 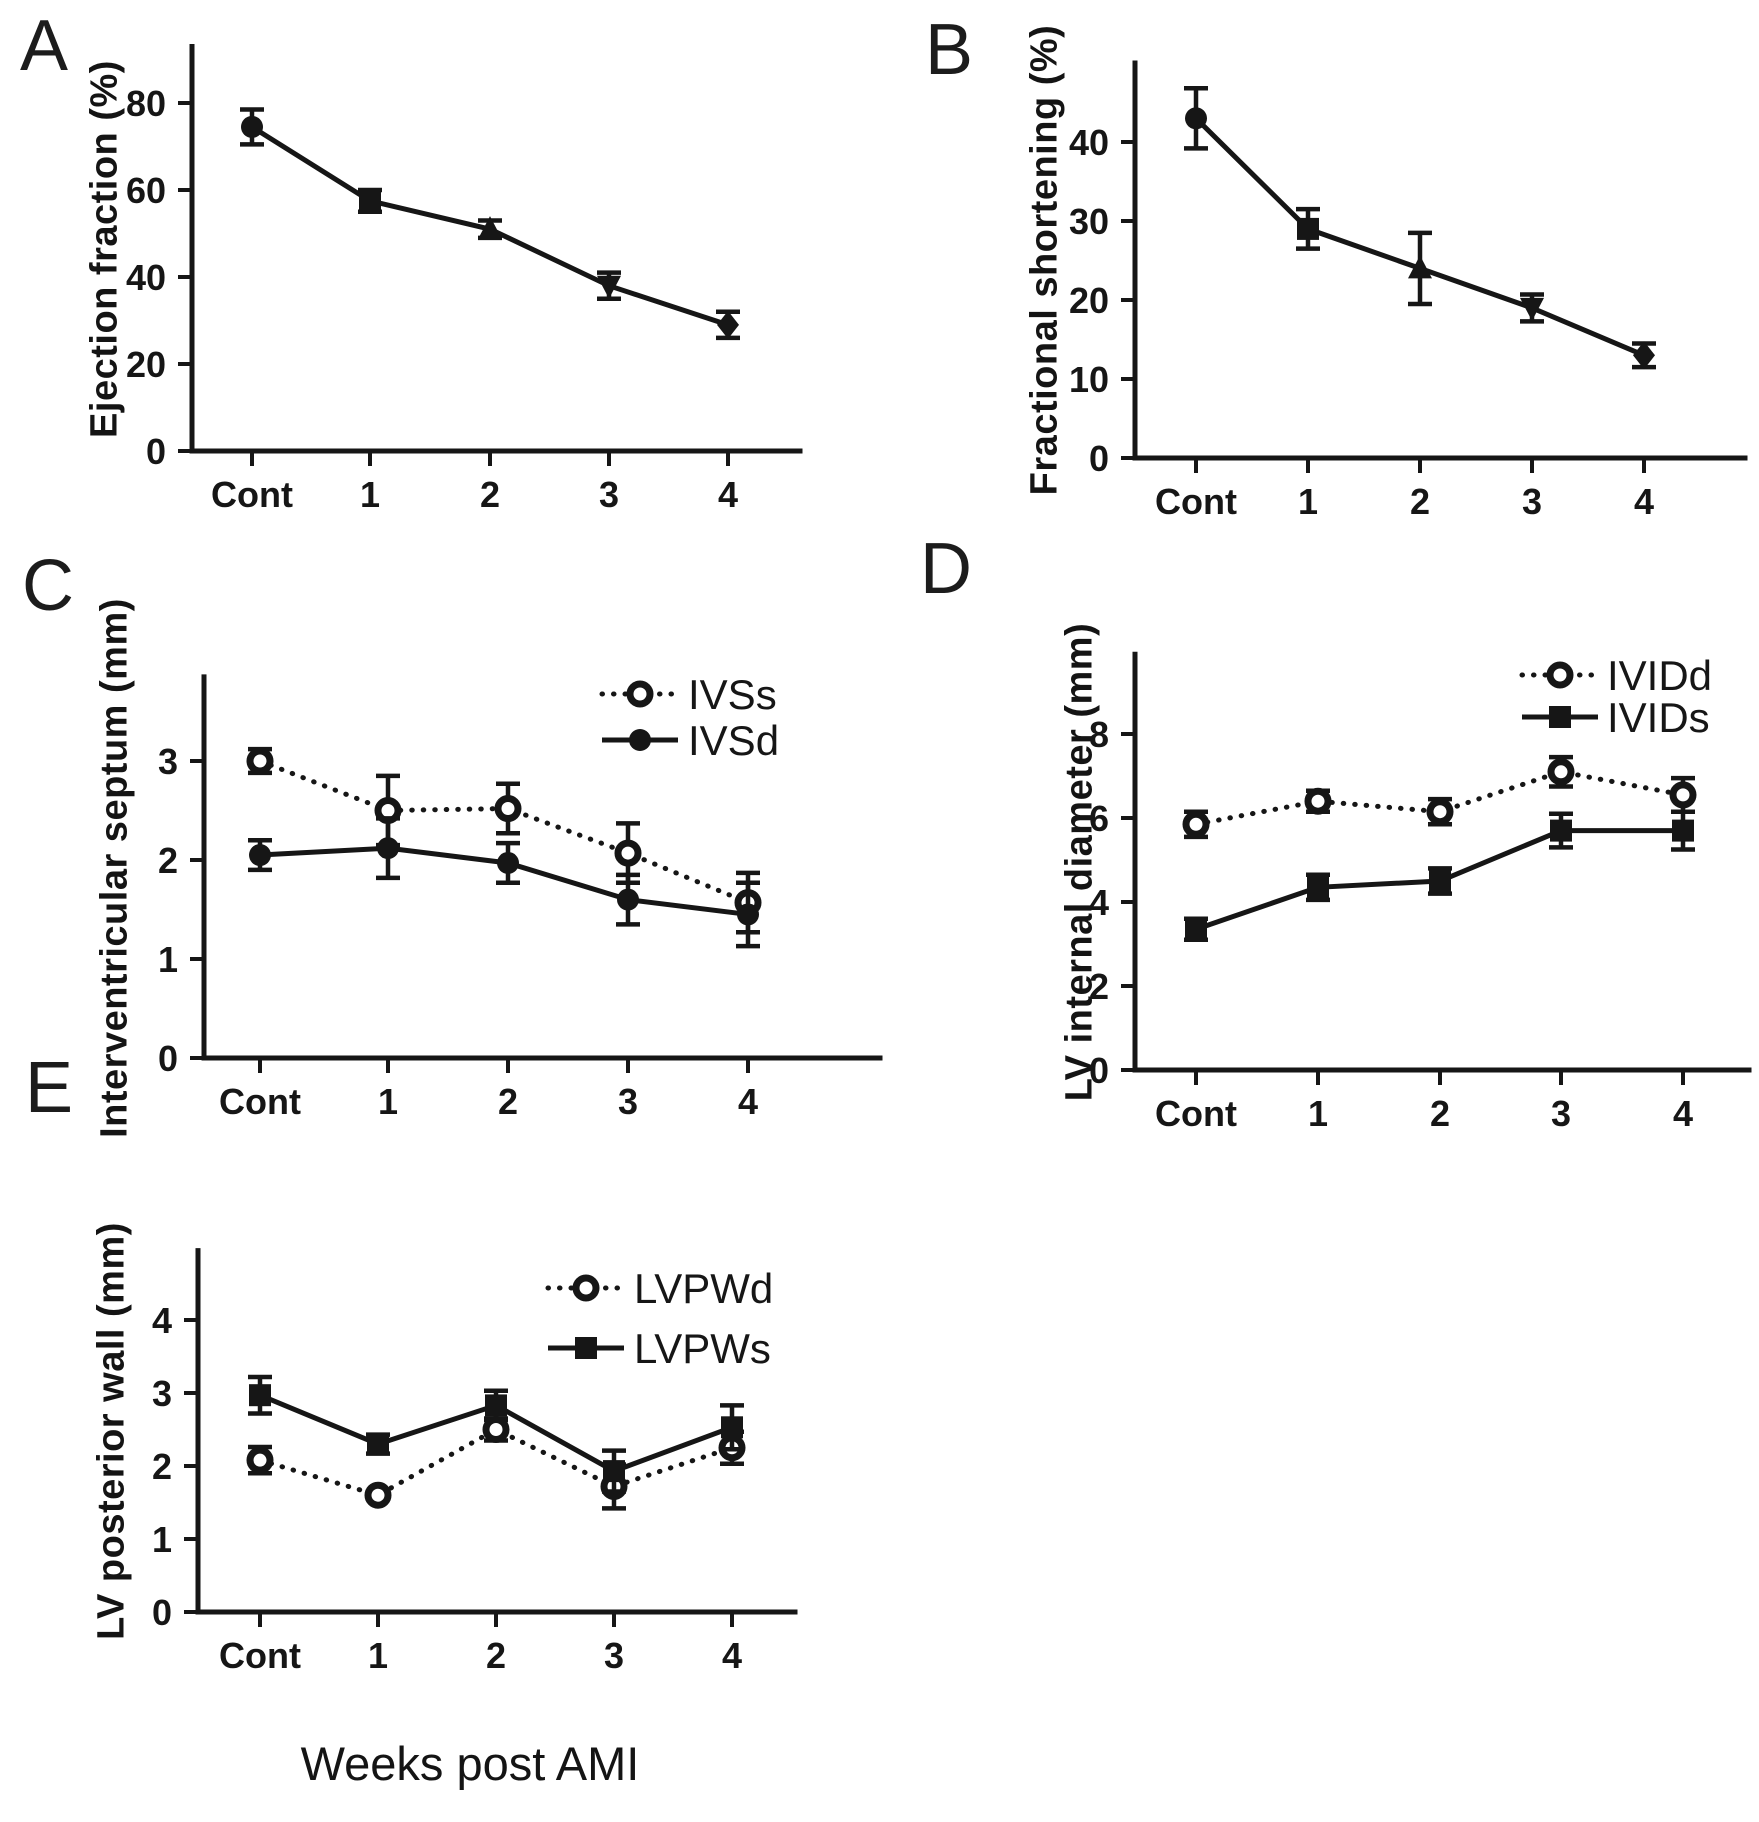 What do you see at coordinates (146, 190) in the screenshot?
I see `svg-text: 60` at bounding box center [146, 190].